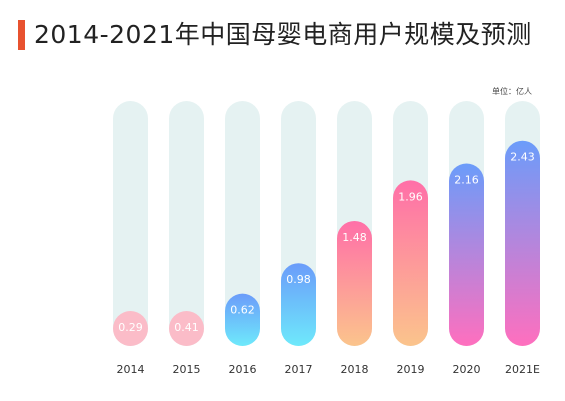  Describe the element at coordinates (186, 223) in the screenshot. I see `bar-track-2015` at that location.